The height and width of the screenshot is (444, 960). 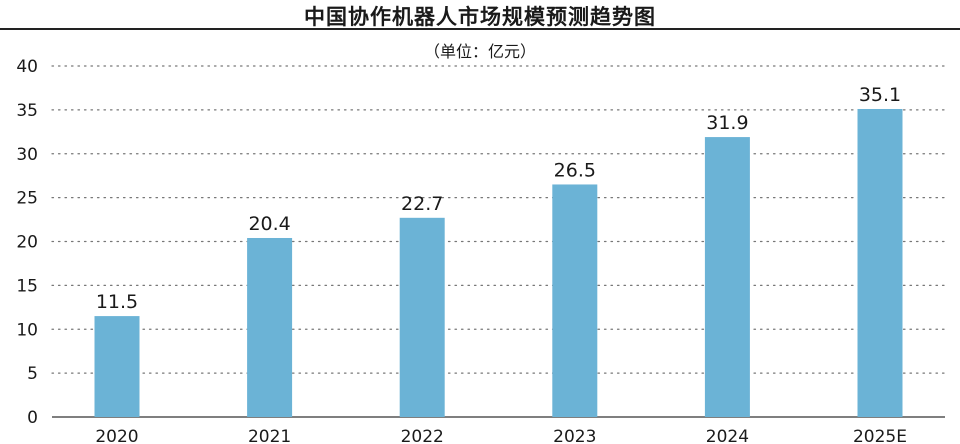 I want to click on x-tick-label: 2022, so click(x=422, y=435).